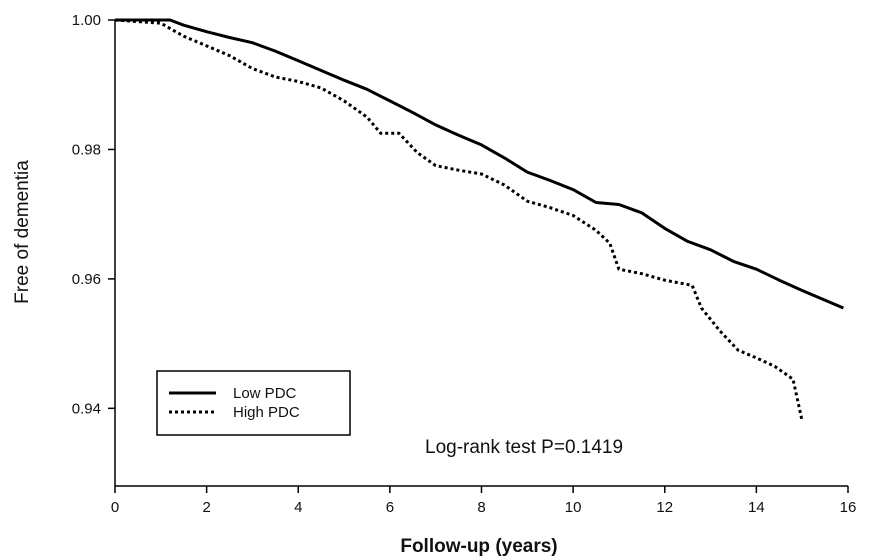 Image resolution: width=884 pixels, height=560 pixels. Describe the element at coordinates (848, 507) in the screenshot. I see `x-tick-label: 16` at that location.